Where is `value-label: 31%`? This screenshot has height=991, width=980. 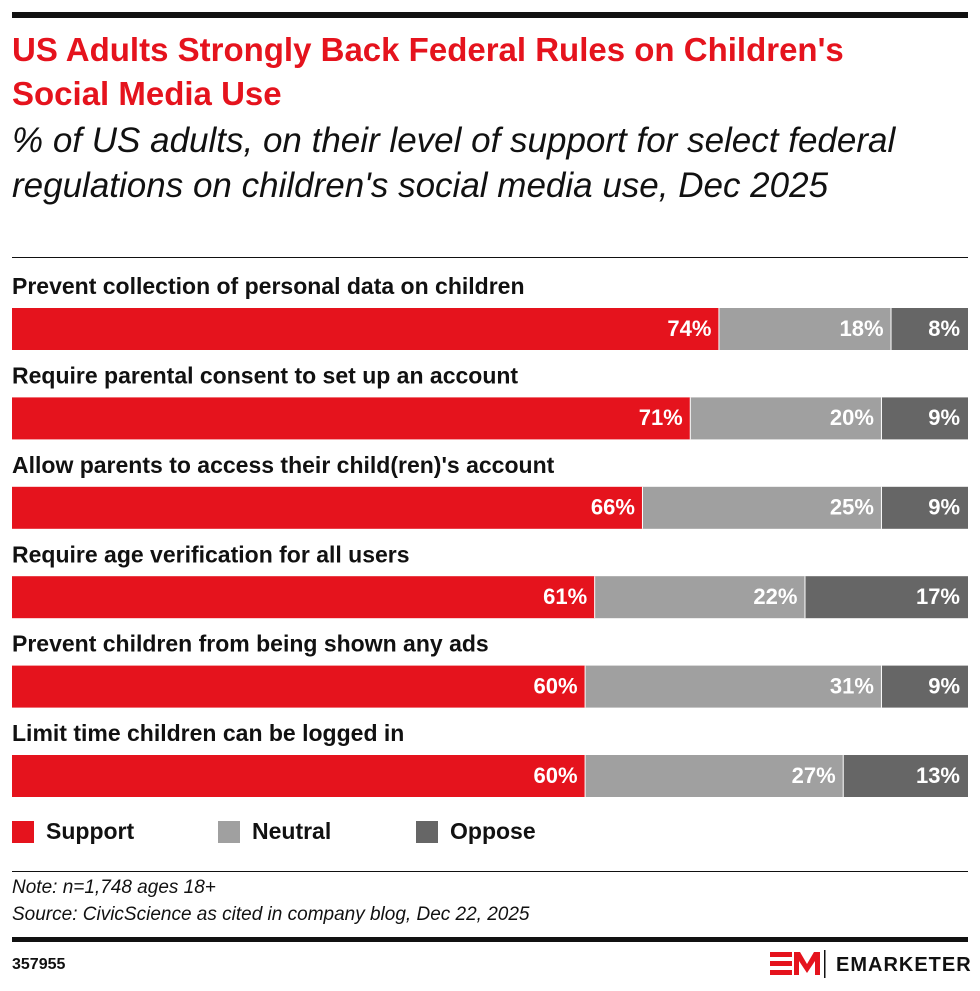 value-label: 31% is located at coordinates (852, 685).